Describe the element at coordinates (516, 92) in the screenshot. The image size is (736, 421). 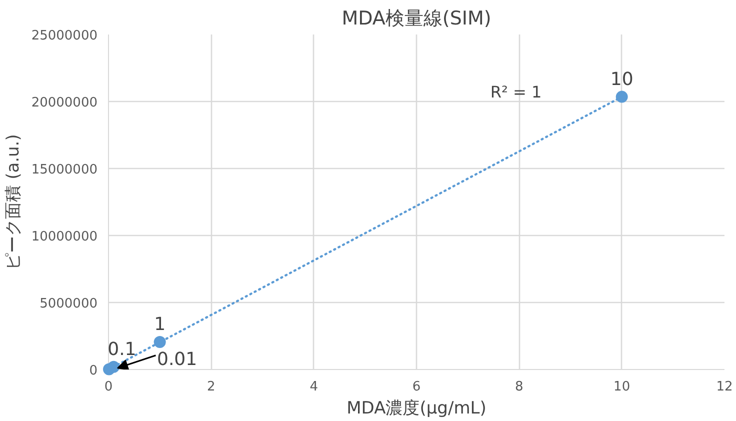
I see `annotation: R² = 1` at that location.